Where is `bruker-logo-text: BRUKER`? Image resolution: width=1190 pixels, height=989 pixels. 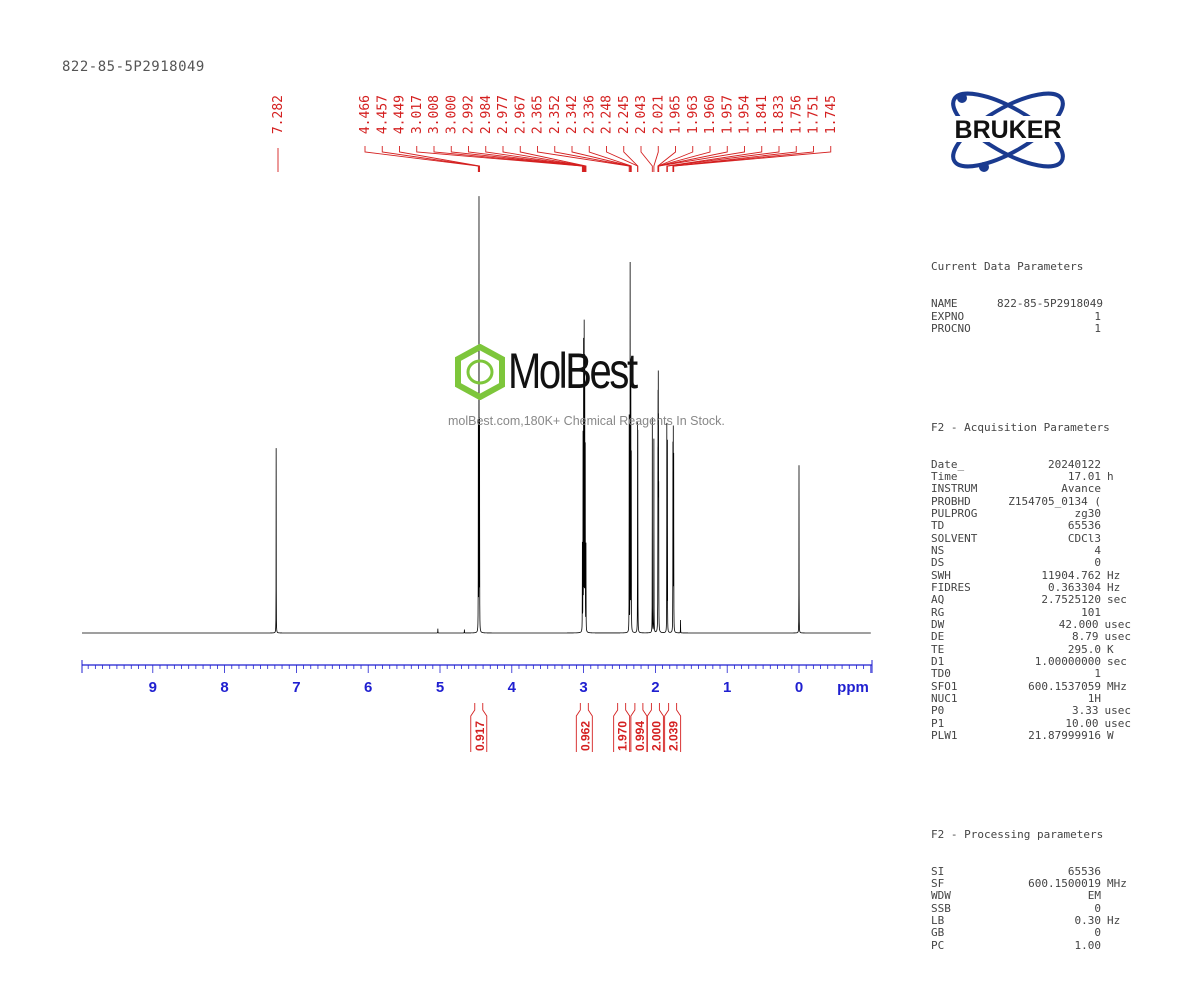
bruker-logo-text: BRUKER is located at coordinates (1008, 130).